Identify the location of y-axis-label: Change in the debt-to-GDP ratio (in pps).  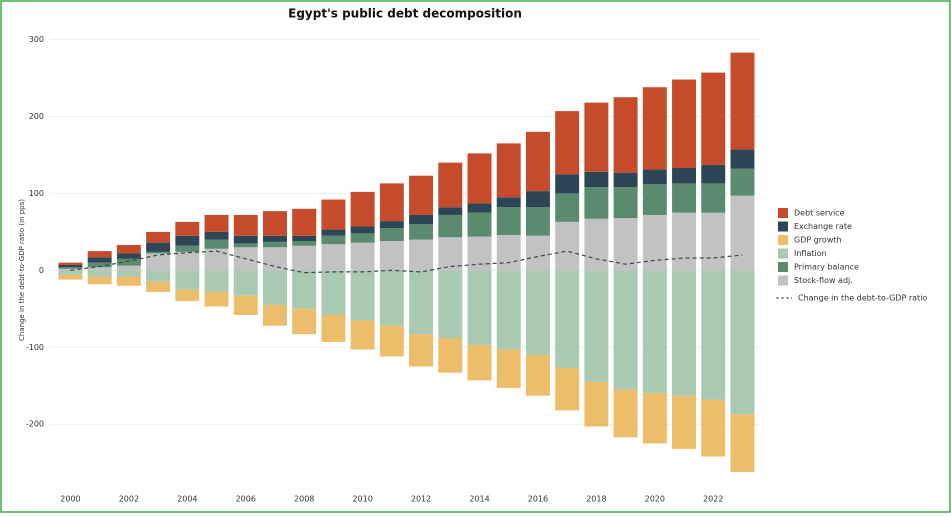
(22, 270).